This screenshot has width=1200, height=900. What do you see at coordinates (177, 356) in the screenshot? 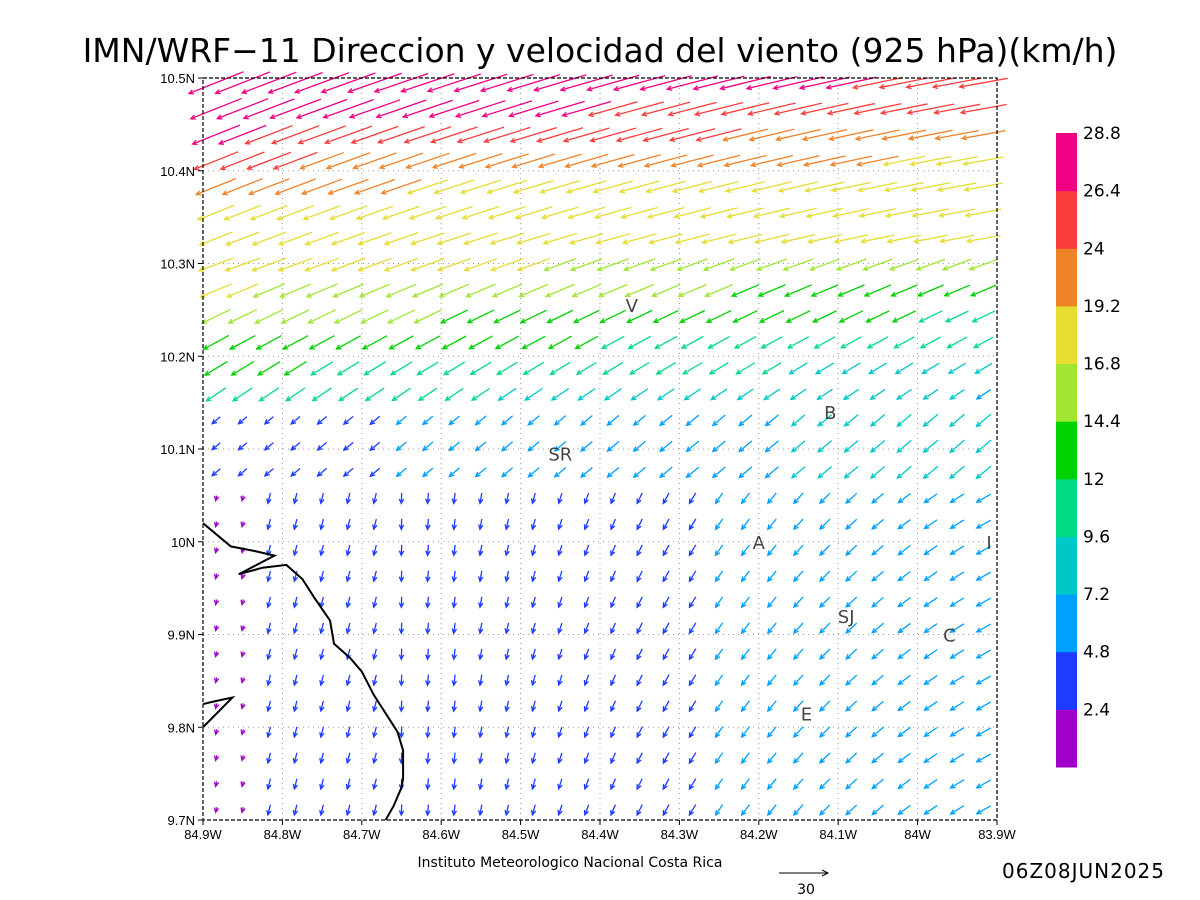
I see `y-tick-label: 10.2N` at bounding box center [177, 356].